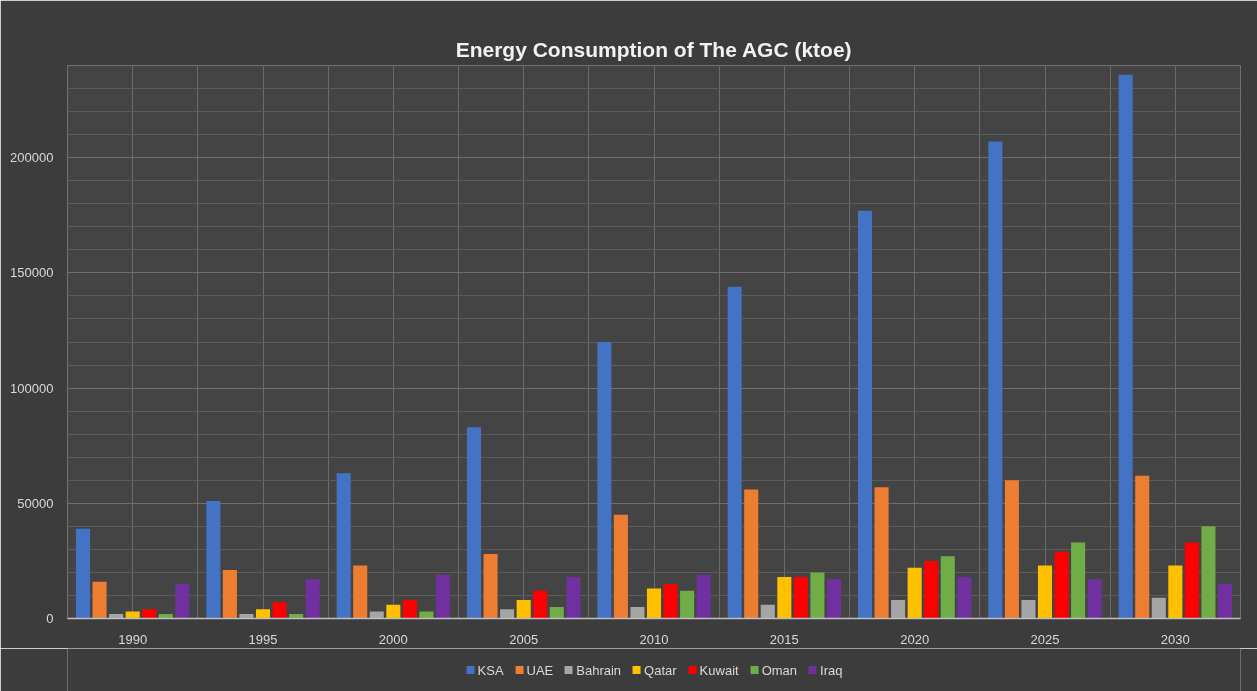  I want to click on legend-label: Kuwait, so click(719, 669).